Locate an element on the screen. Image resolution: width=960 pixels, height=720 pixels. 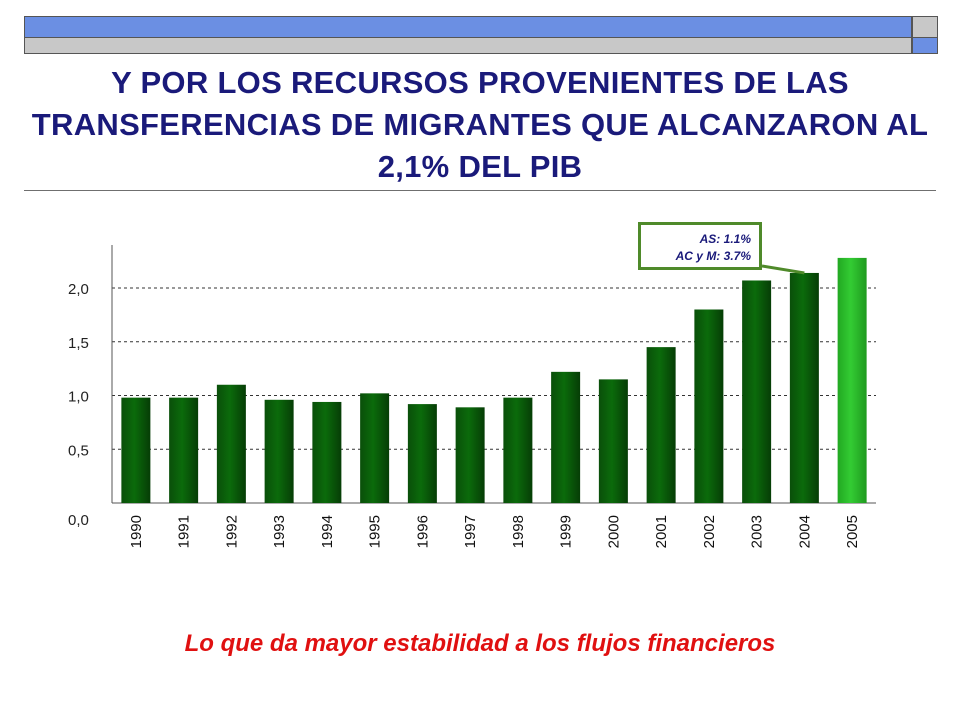
bar-2001 is located at coordinates (661, 425).